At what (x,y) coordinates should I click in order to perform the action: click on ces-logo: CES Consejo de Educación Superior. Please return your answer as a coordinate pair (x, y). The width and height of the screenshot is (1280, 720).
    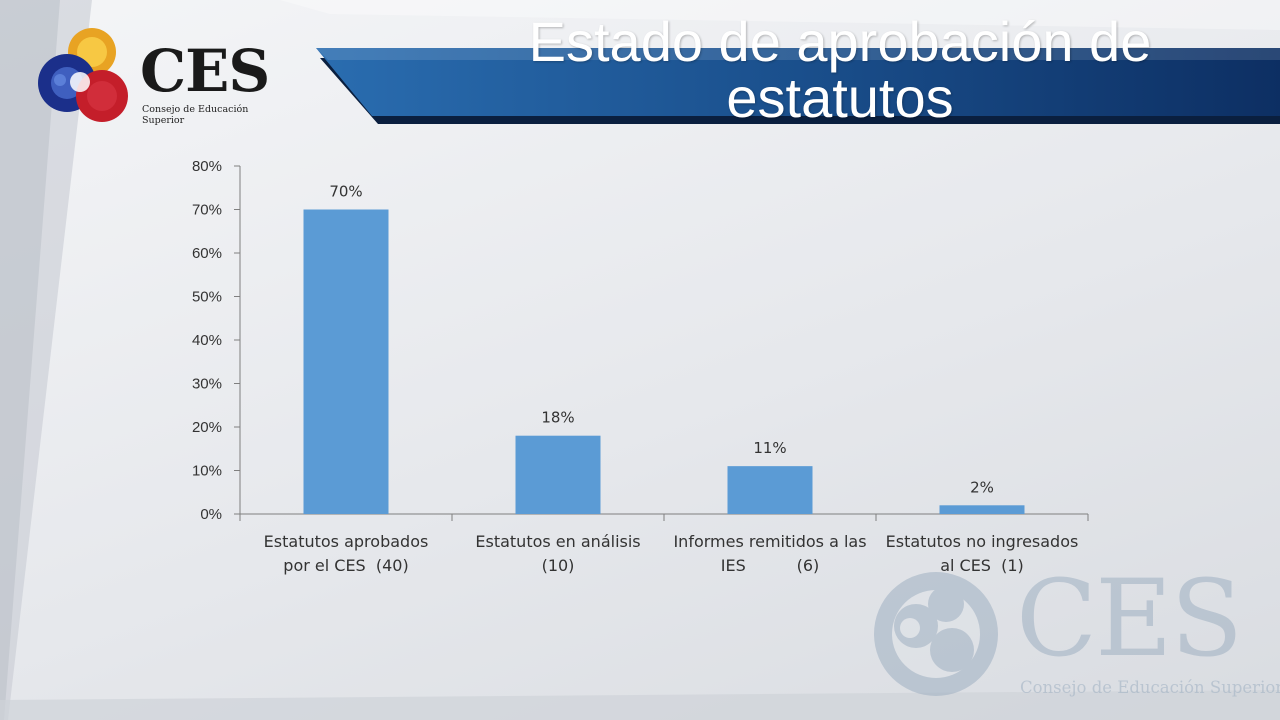
    Looking at the image, I should click on (156, 76).